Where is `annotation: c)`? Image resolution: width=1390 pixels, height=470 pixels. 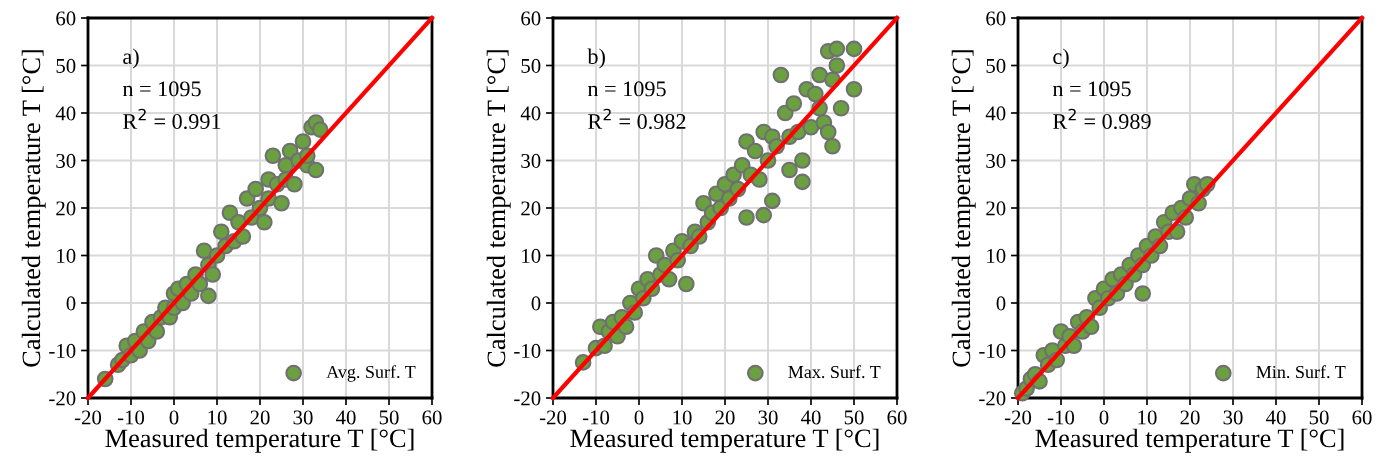 annotation: c) is located at coordinates (1061, 58).